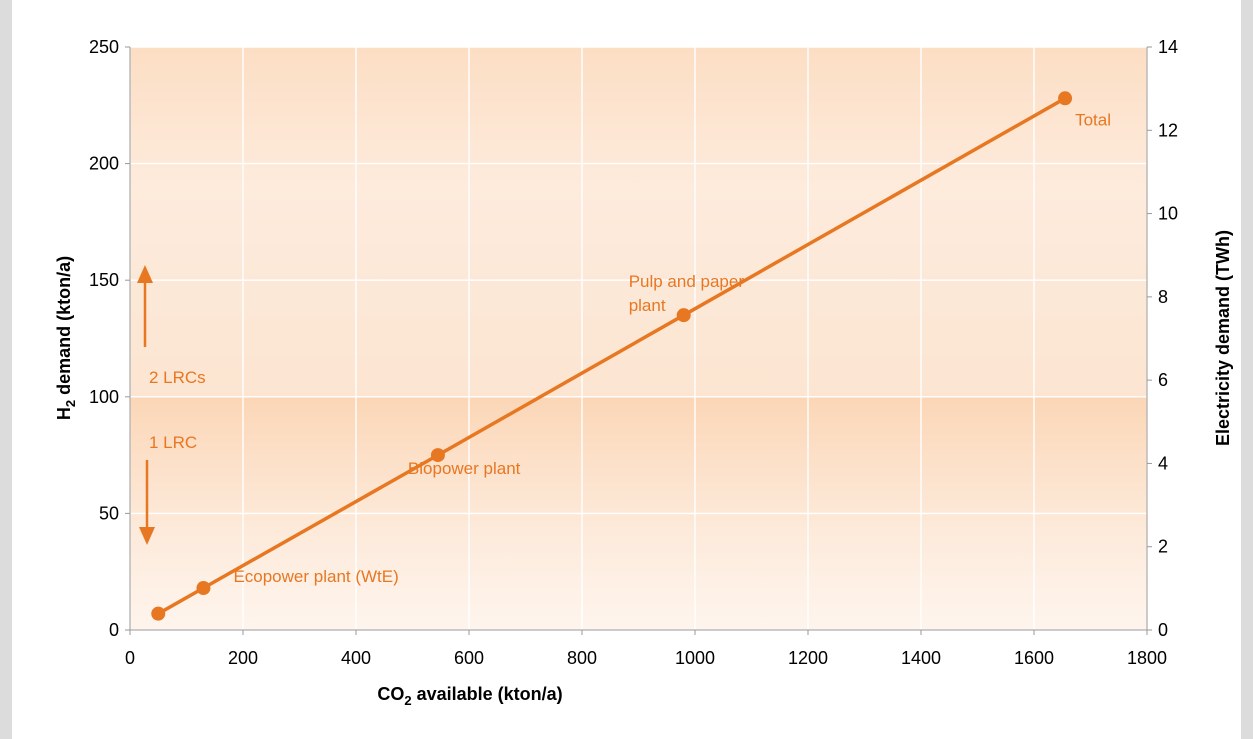  What do you see at coordinates (1093, 119) in the screenshot?
I see `point-label: Total` at bounding box center [1093, 119].